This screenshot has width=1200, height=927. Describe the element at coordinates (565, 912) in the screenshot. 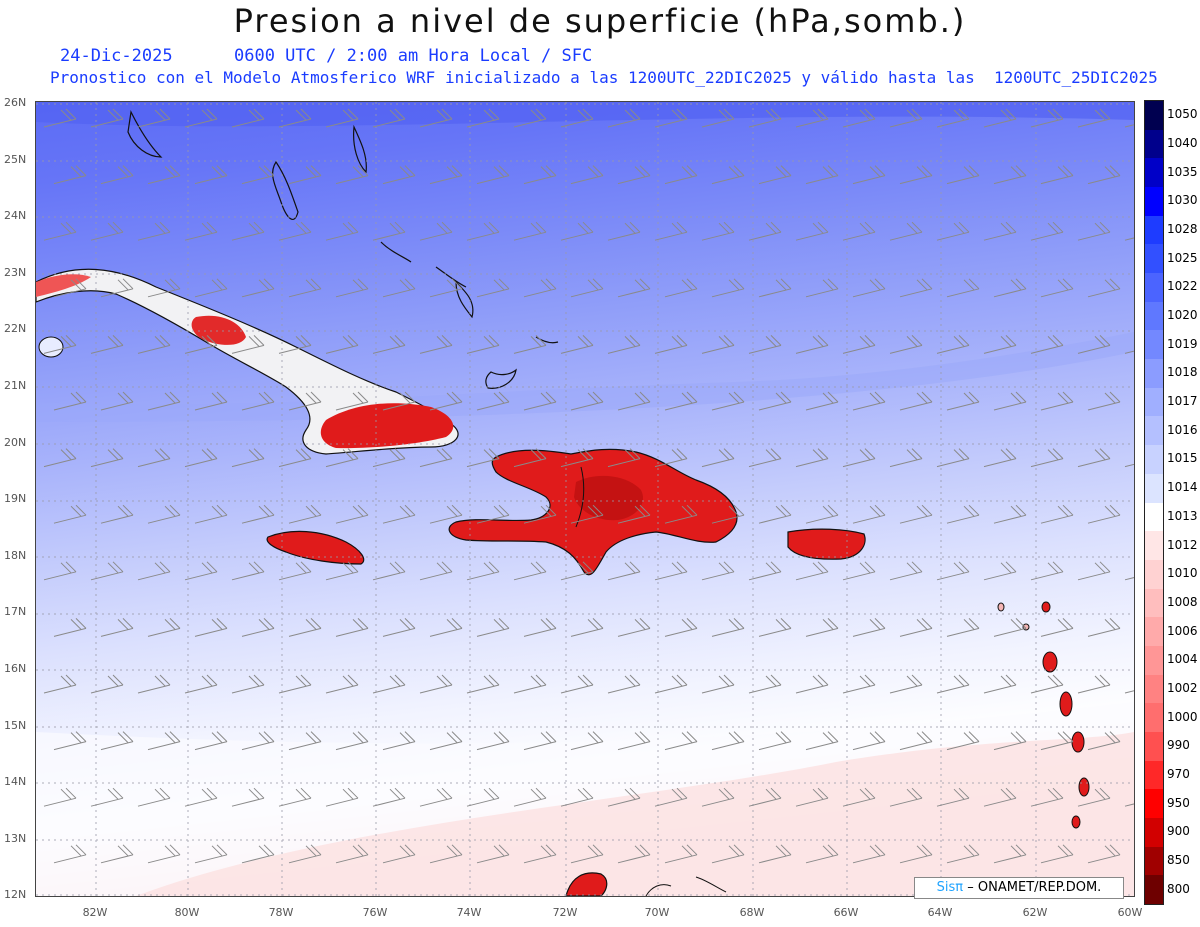

I see `lon-label: 72W` at that location.